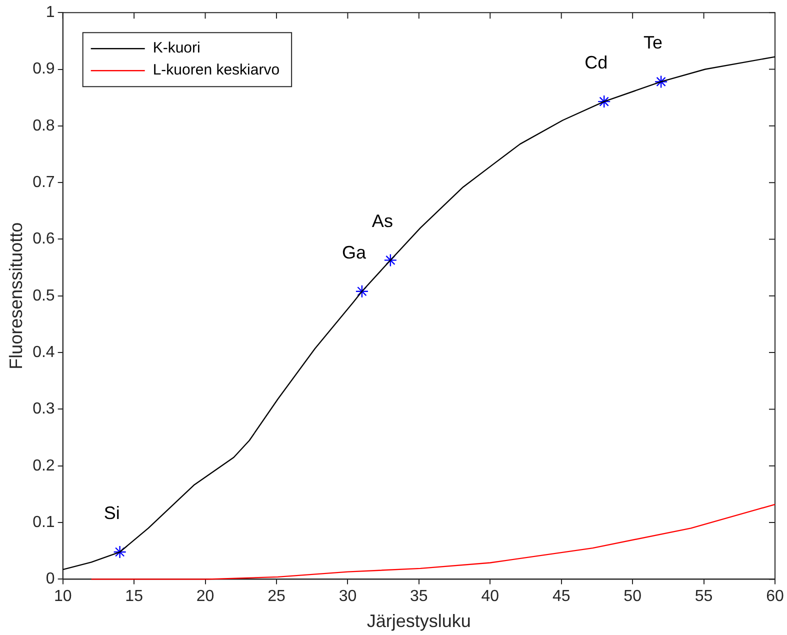 This screenshot has height=635, width=787. I want to click on x-tick-label: 50, so click(633, 597).